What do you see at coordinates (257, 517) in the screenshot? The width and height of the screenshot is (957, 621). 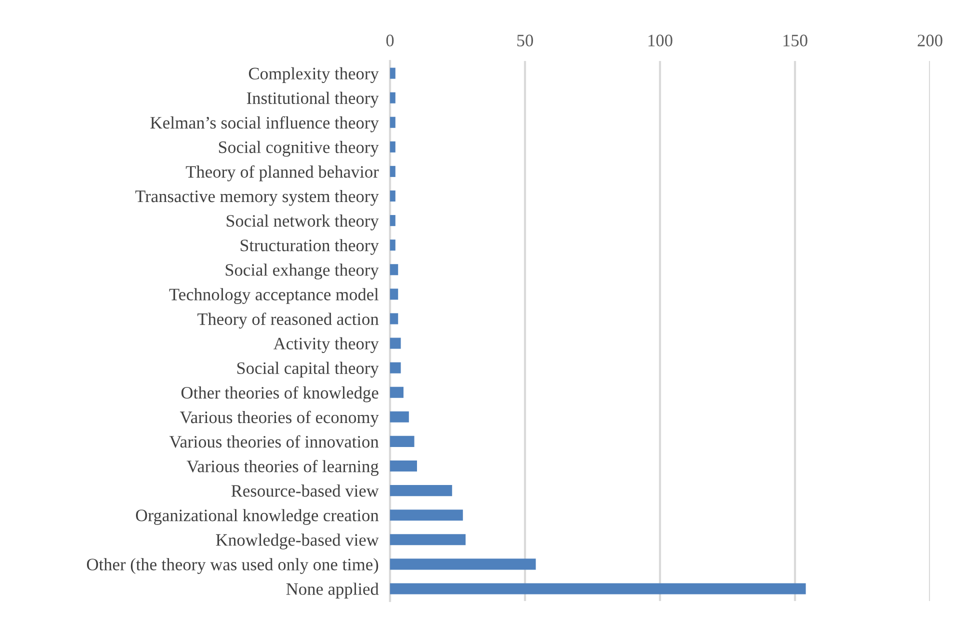 I see `y-tick-label: Organizational knowledge creation` at bounding box center [257, 517].